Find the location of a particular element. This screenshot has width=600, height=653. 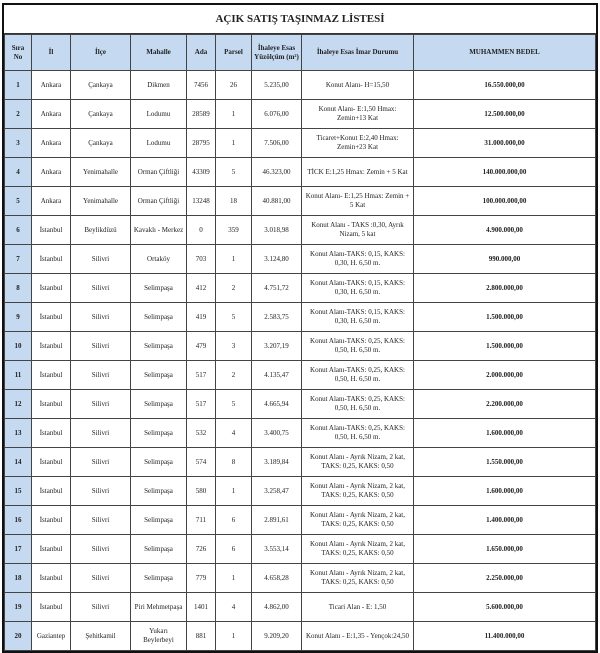

cell-area: 3.258,47 is located at coordinates (276, 491).